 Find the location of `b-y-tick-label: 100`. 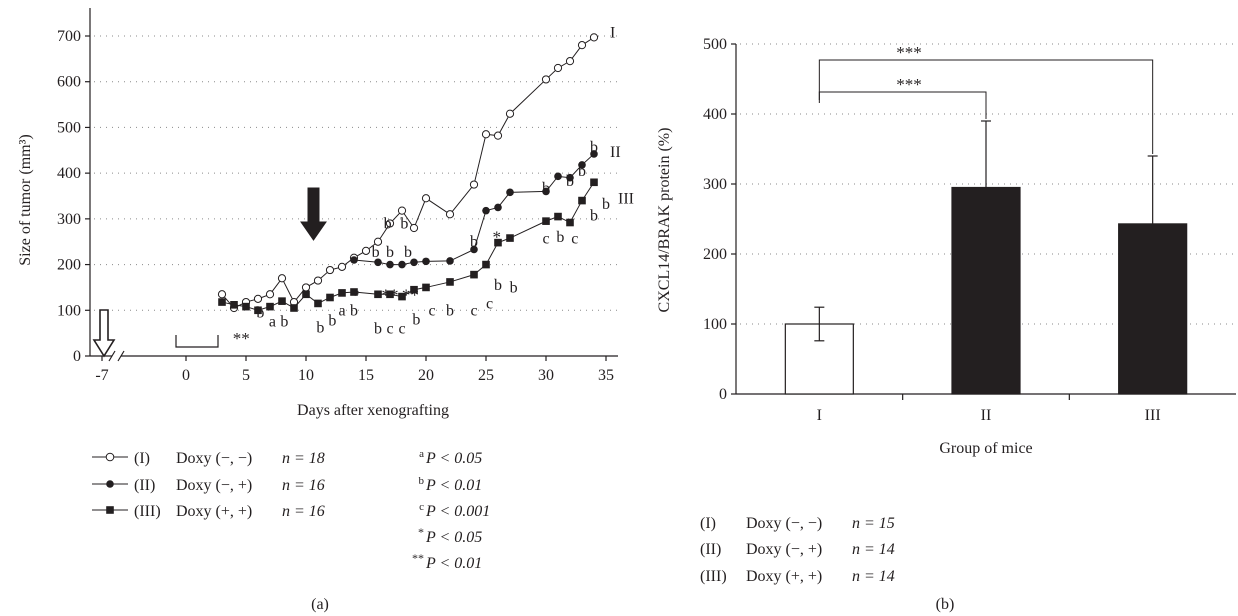

b-y-tick-label: 100 is located at coordinates (715, 324).